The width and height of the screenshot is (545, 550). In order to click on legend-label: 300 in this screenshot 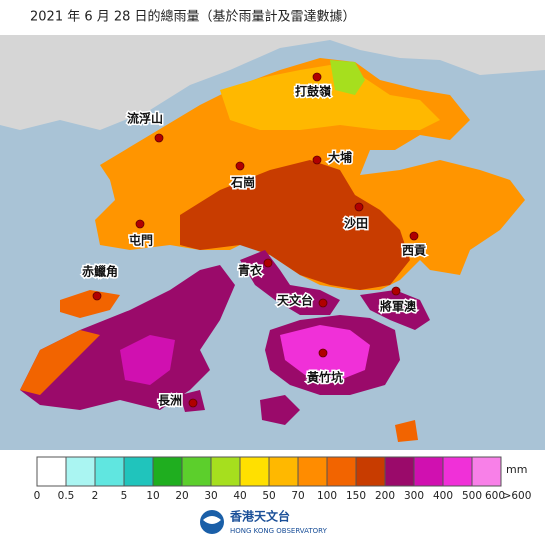, I will do `click(414, 496)`.